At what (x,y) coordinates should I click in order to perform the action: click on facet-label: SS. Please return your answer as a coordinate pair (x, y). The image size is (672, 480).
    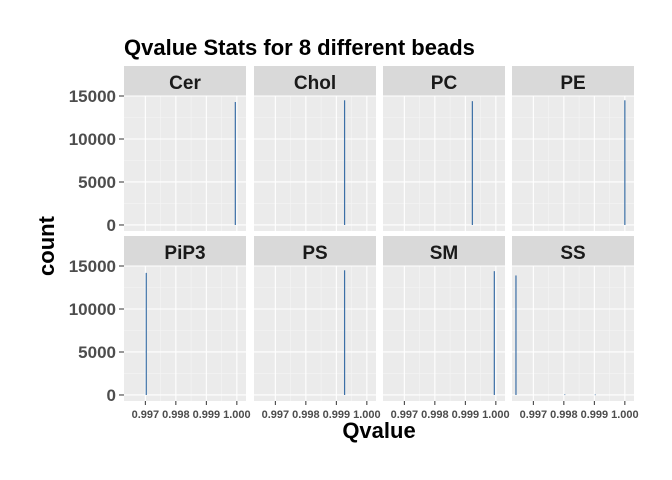
    Looking at the image, I should click on (572, 253).